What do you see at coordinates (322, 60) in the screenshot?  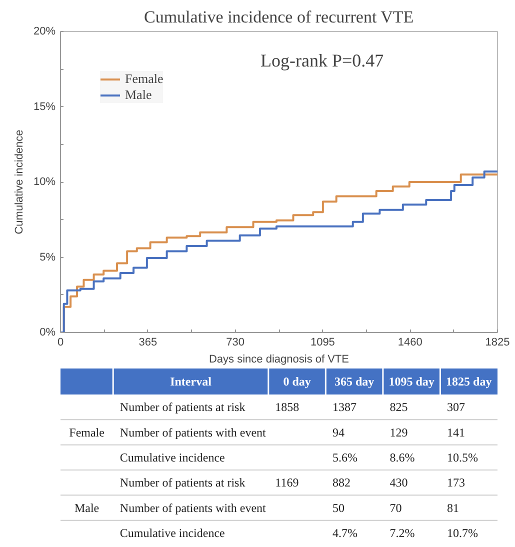 I see `annotation: Log-rank P=0.47` at bounding box center [322, 60].